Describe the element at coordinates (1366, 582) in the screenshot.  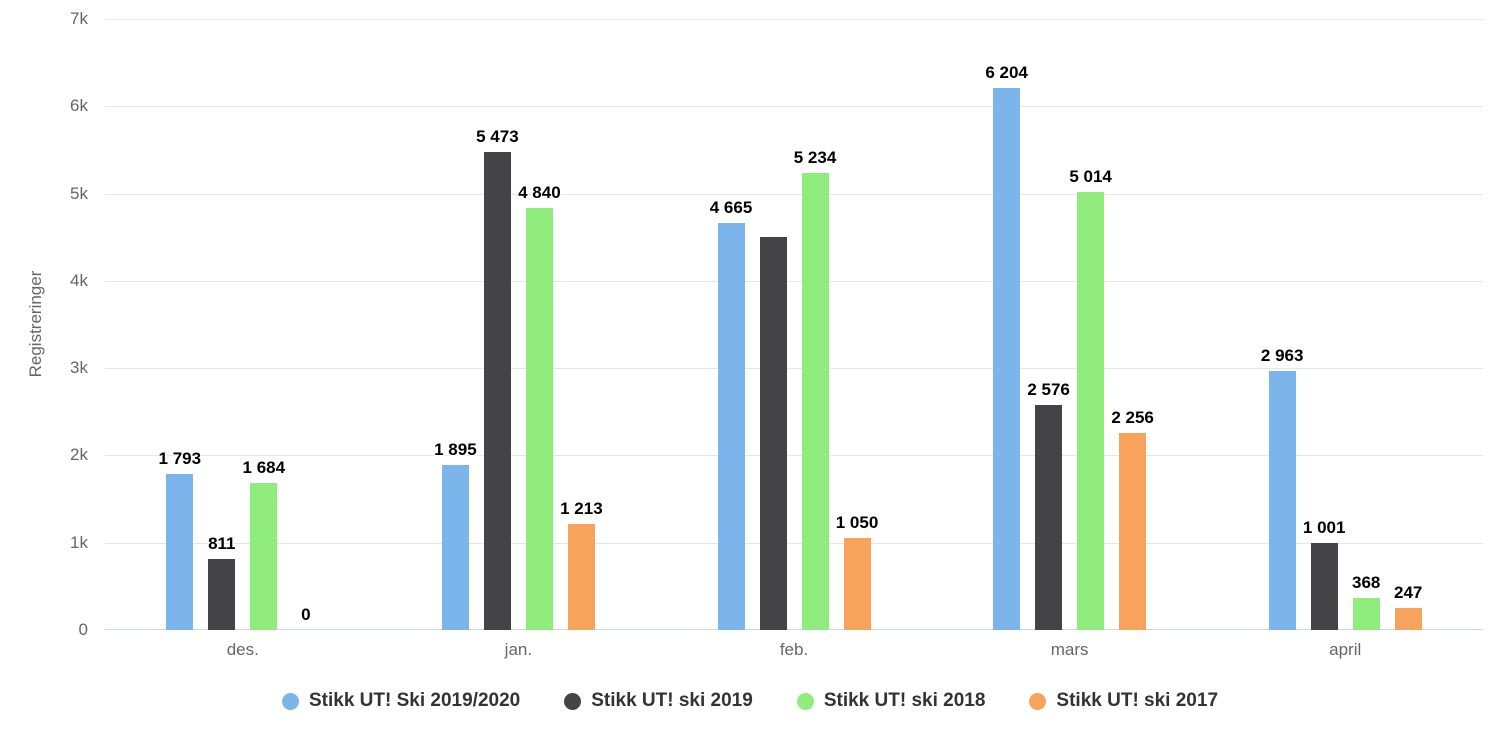
I see `bar-value-label: 368` at that location.